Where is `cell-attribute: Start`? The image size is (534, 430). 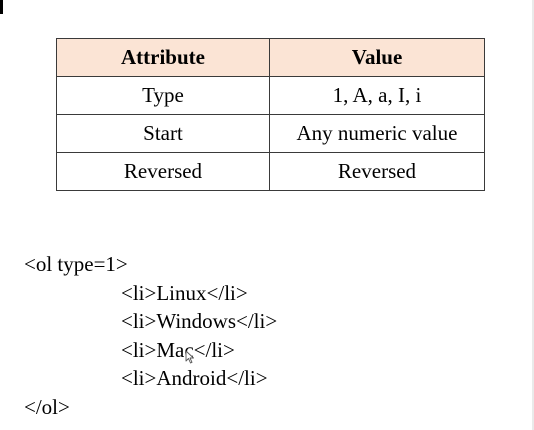 cell-attribute: Start is located at coordinates (163, 133).